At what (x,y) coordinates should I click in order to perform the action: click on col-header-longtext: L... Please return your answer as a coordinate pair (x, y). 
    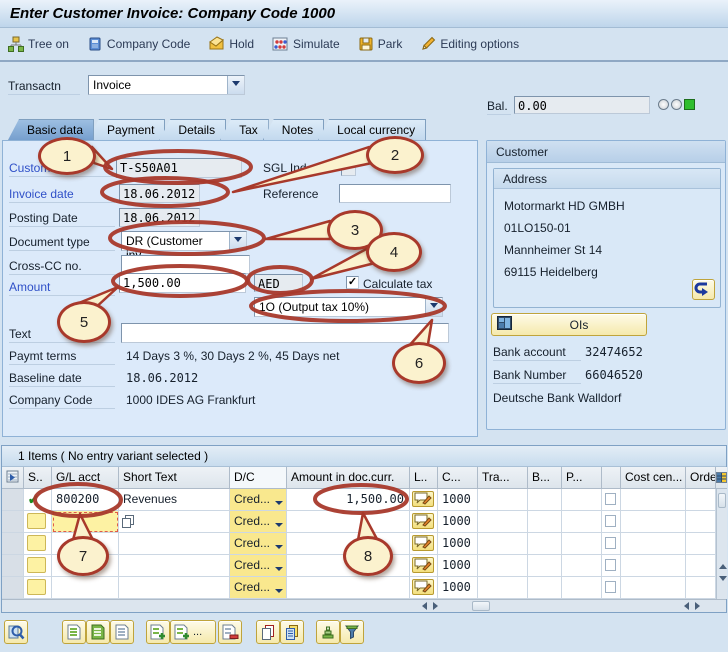
    Looking at the image, I should click on (424, 478).